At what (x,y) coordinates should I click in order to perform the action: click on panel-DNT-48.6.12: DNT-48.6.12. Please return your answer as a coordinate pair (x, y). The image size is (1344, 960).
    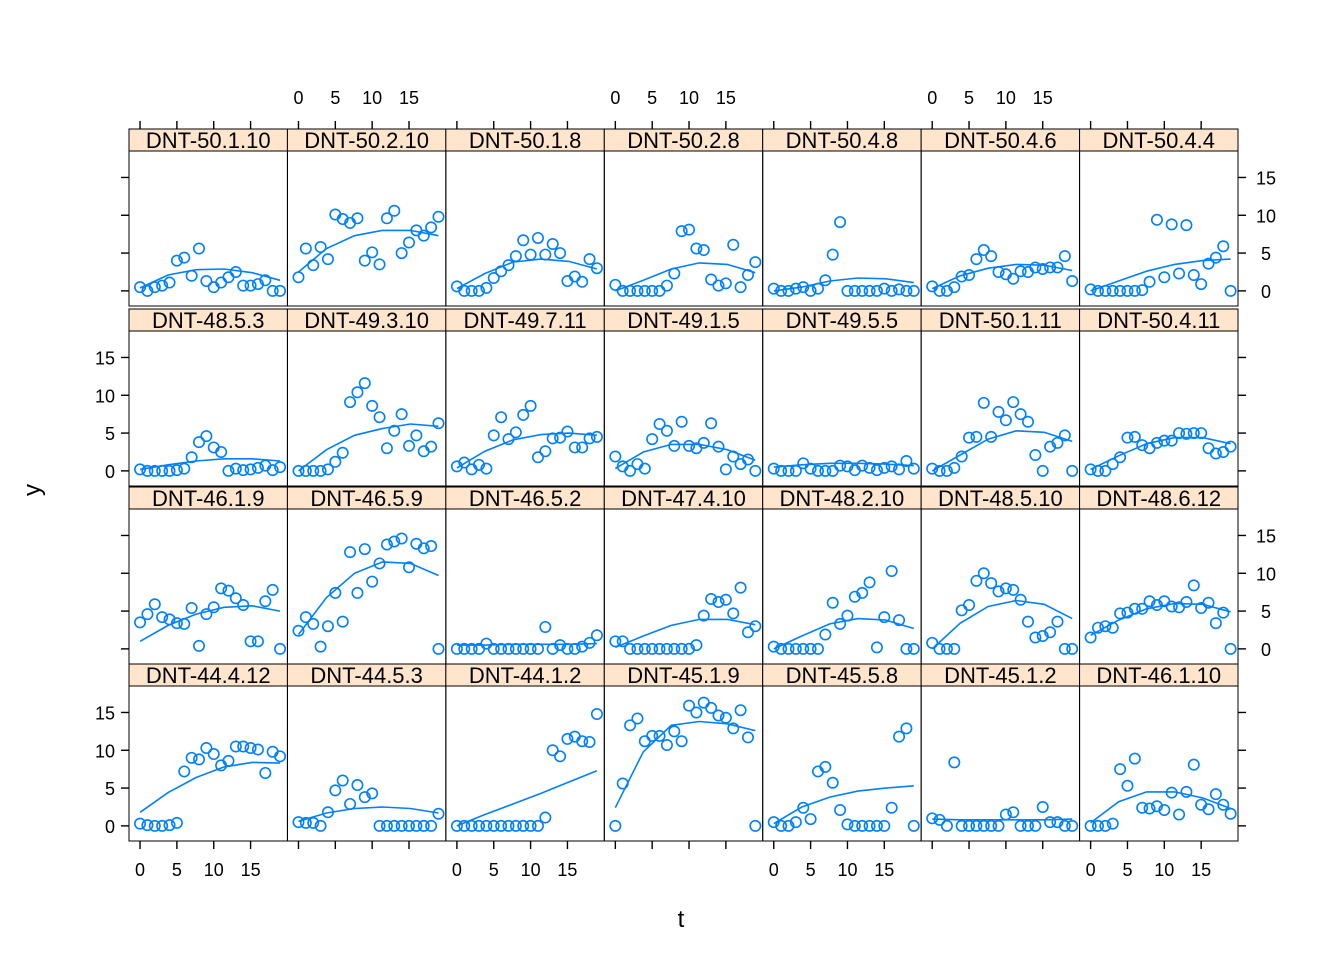
    Looking at the image, I should click on (1159, 575).